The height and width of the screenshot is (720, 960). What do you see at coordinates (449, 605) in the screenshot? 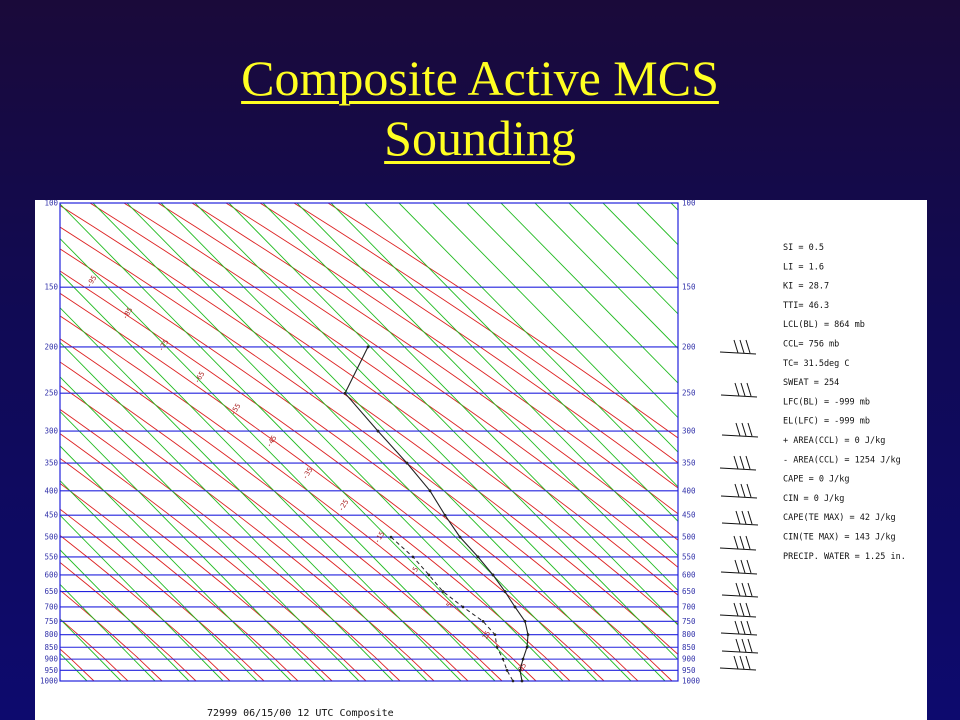
I see `temperature-label: 5` at bounding box center [449, 605].